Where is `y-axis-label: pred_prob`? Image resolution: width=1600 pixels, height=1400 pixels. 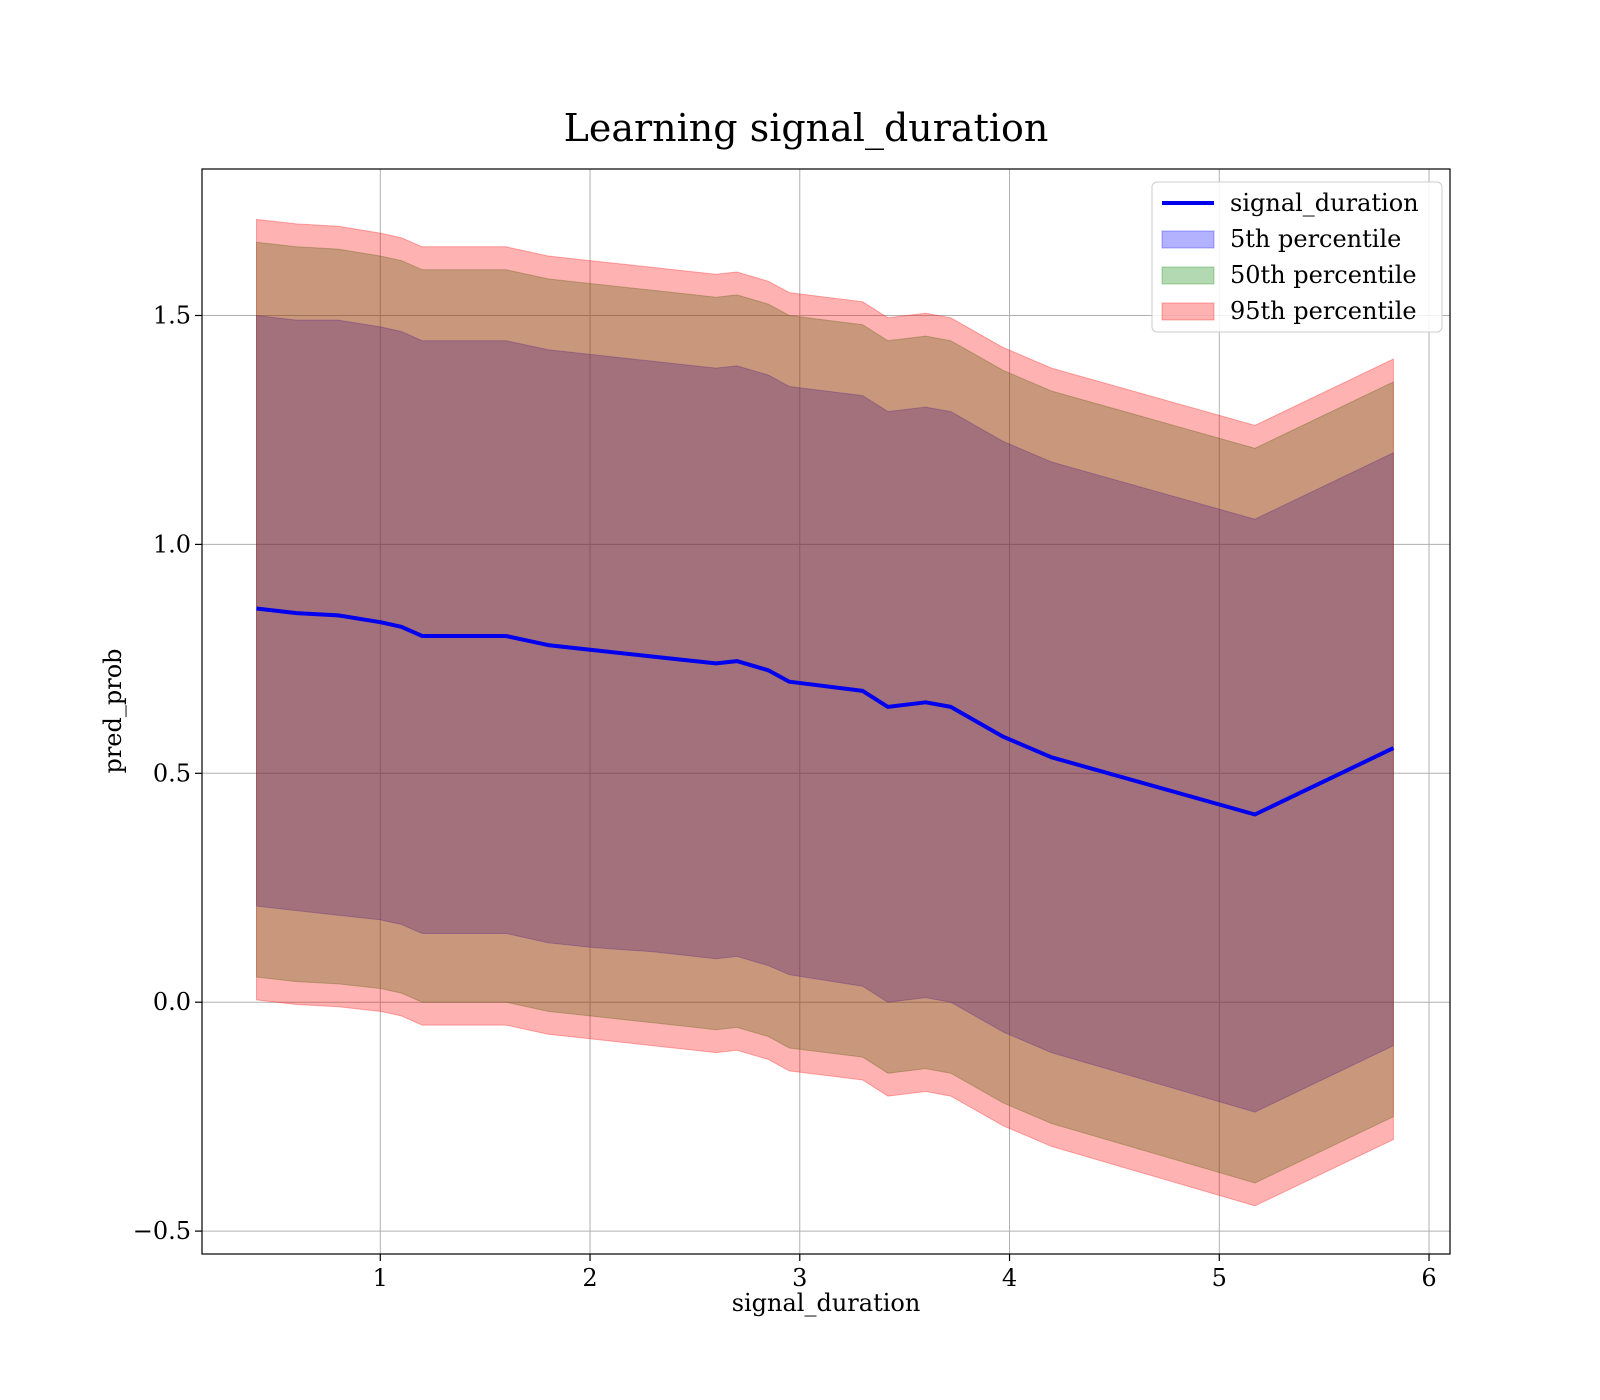
y-axis-label: pred_prob is located at coordinates (113, 710).